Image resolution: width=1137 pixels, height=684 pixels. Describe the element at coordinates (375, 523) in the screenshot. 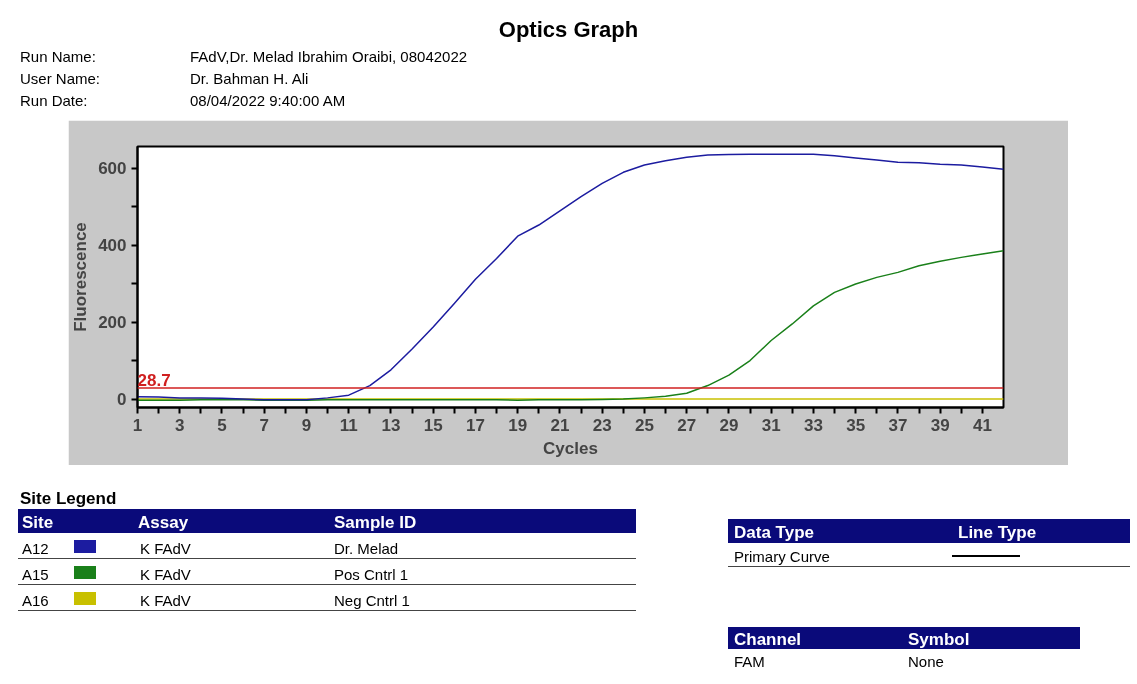

I see `text: Sample ID` at that location.